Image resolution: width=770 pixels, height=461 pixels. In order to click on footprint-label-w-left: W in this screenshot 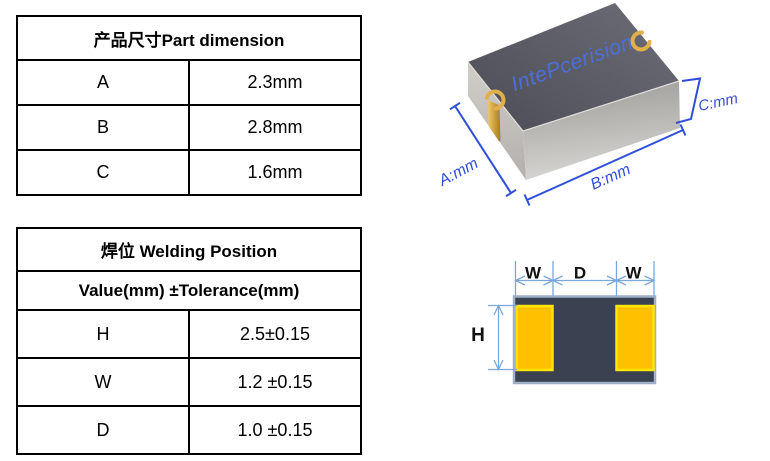, I will do `click(533, 273)`.